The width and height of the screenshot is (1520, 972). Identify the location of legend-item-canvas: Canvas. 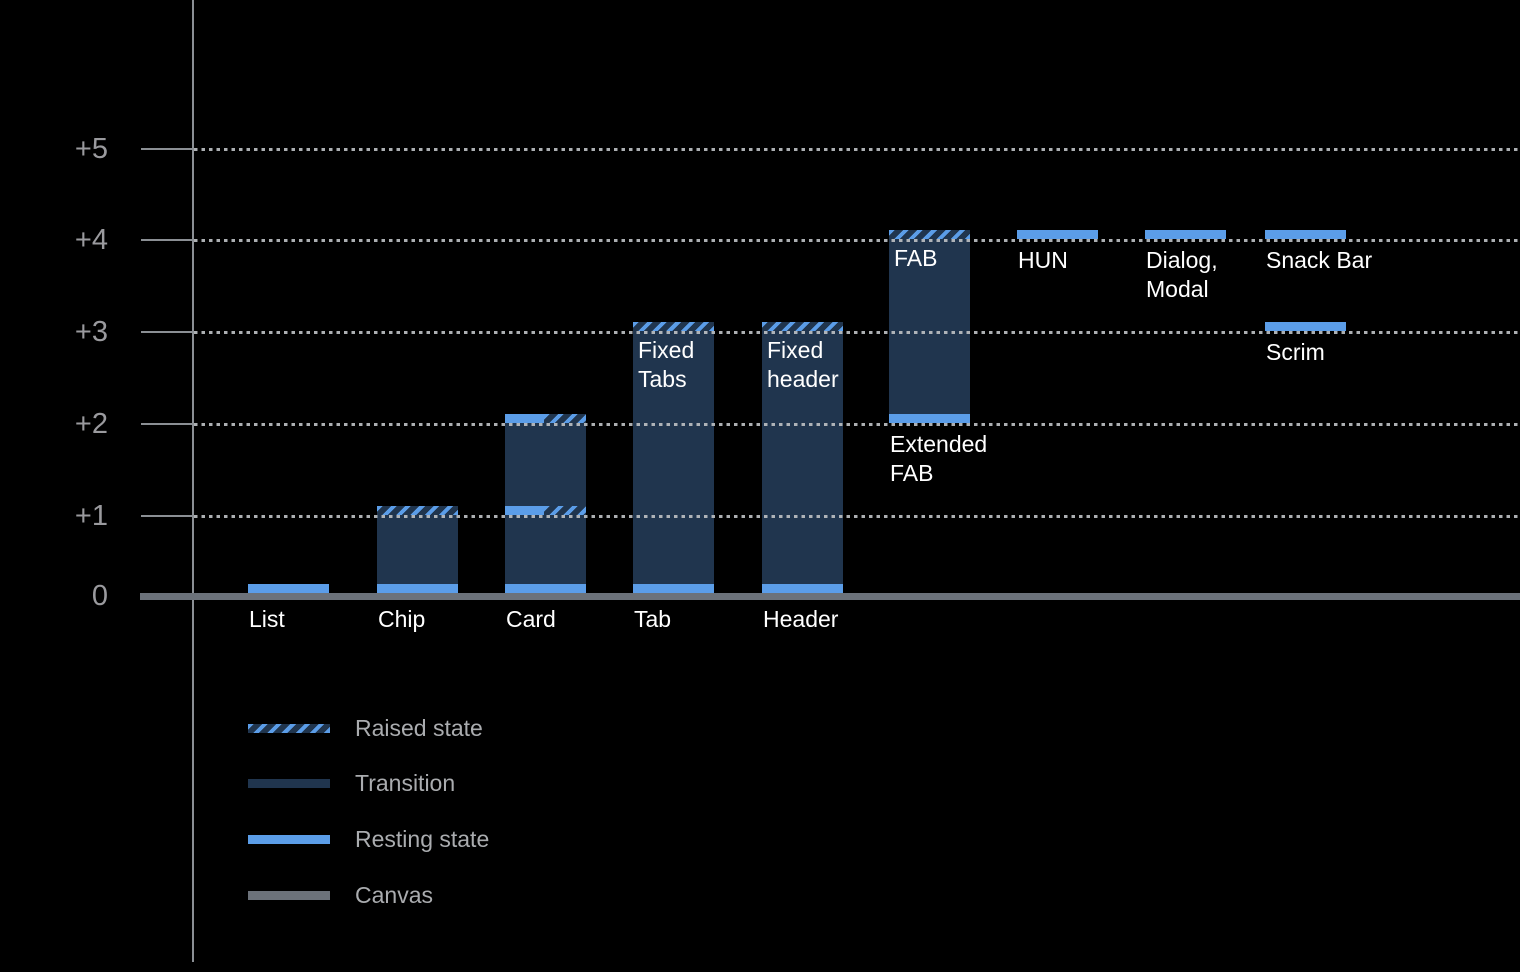
(340, 895).